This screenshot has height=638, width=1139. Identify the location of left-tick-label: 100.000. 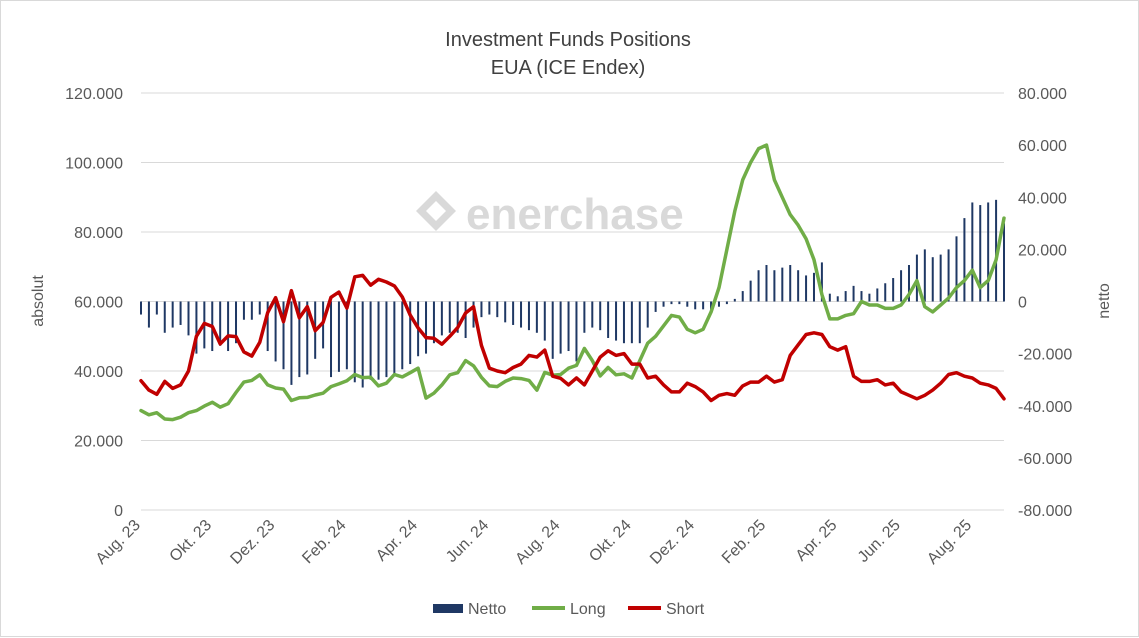
(94, 164).